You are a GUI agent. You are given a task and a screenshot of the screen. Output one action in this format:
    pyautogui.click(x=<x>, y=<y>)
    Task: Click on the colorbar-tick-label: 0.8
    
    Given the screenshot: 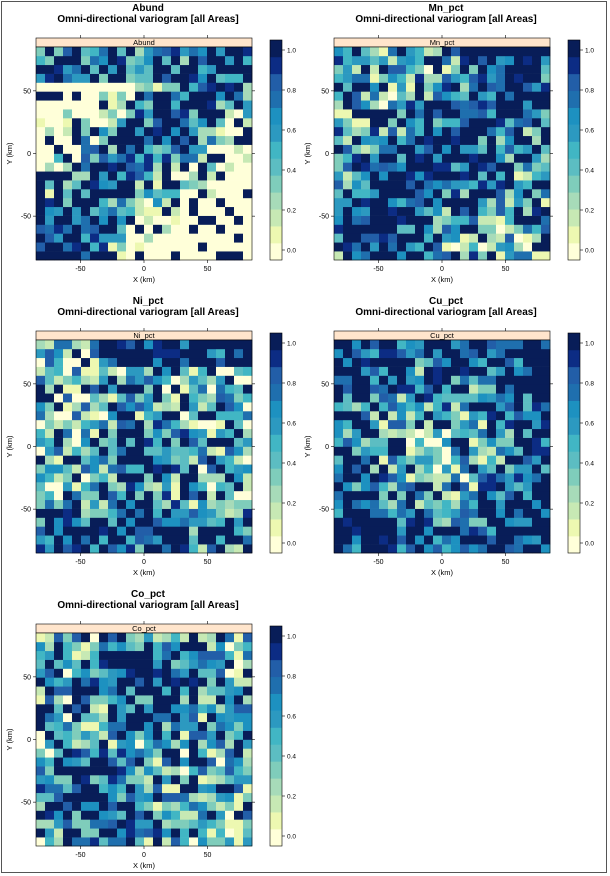 What is the action you would take?
    pyautogui.click(x=291, y=383)
    